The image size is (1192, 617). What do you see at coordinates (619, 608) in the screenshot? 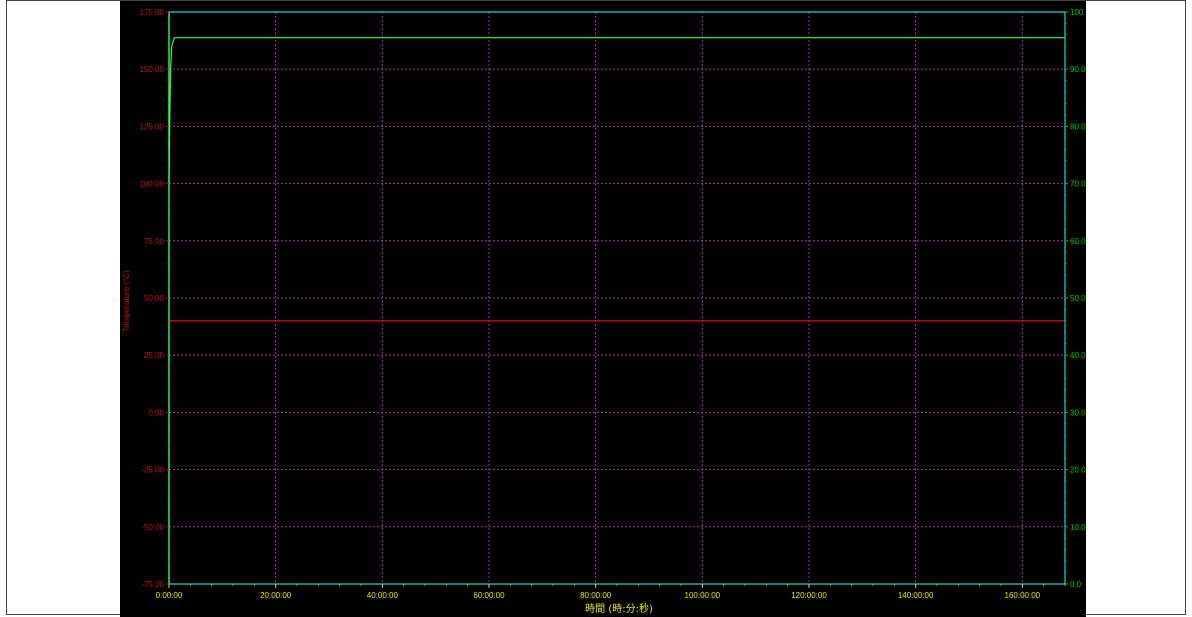
I see `x-axis-label: 時間 (時:分:秒)` at bounding box center [619, 608].